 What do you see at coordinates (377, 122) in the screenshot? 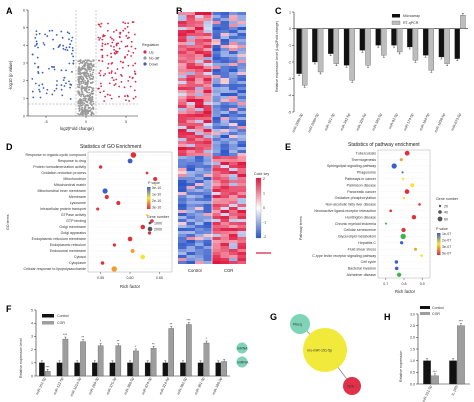
I see `c-chart-x-tick-label: miR-345-5p` at bounding box center [377, 122].